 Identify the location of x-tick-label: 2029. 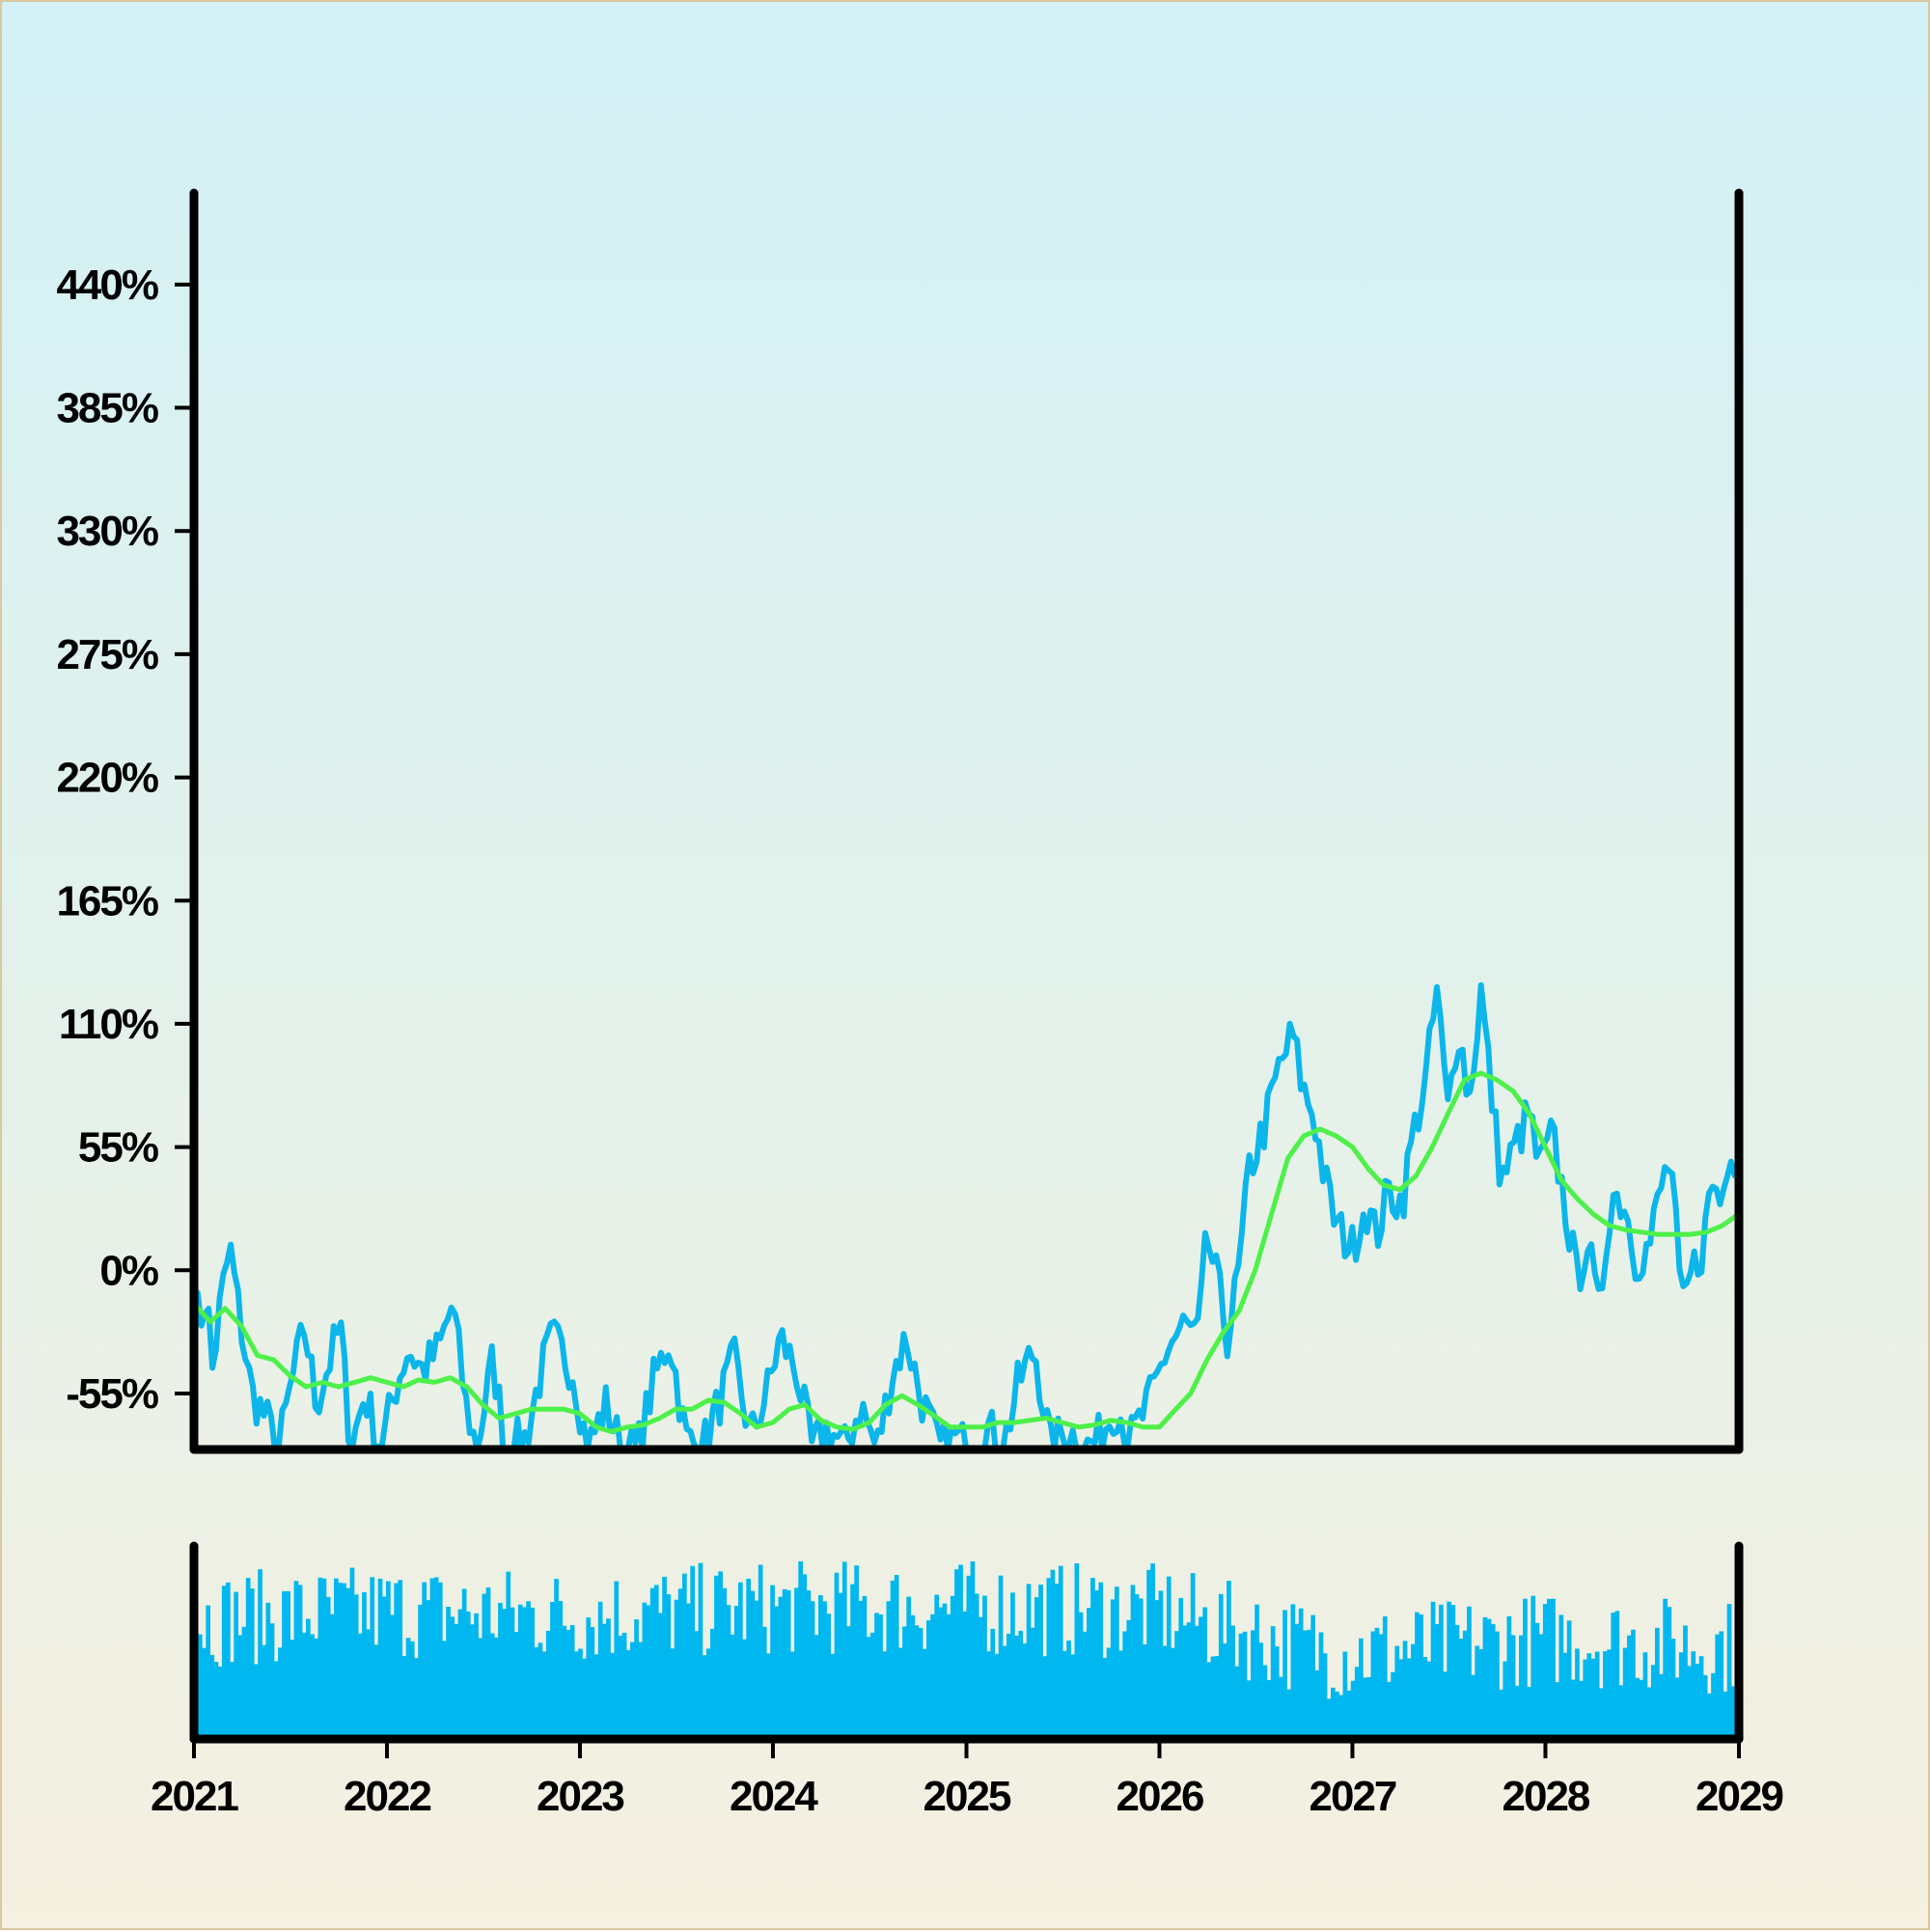
(1739, 1796).